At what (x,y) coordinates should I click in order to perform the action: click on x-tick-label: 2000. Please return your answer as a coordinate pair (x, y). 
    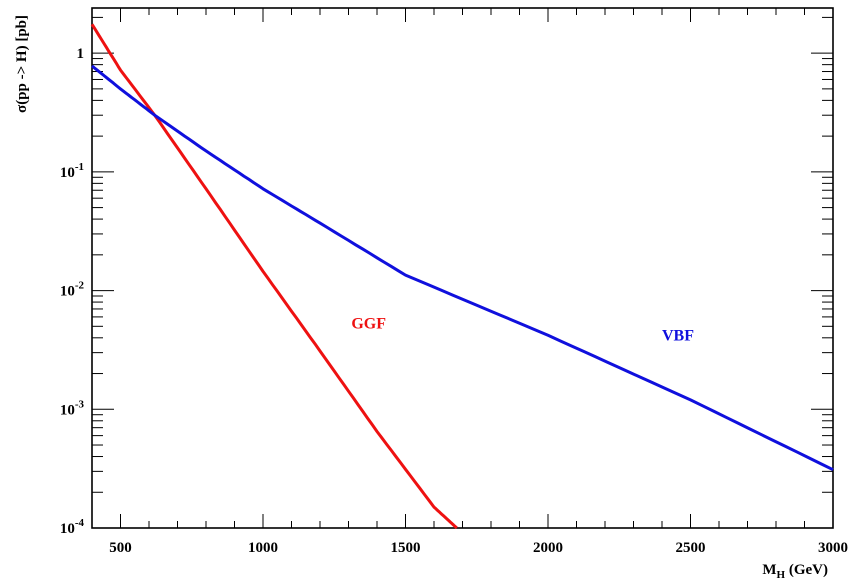
    Looking at the image, I should click on (548, 548).